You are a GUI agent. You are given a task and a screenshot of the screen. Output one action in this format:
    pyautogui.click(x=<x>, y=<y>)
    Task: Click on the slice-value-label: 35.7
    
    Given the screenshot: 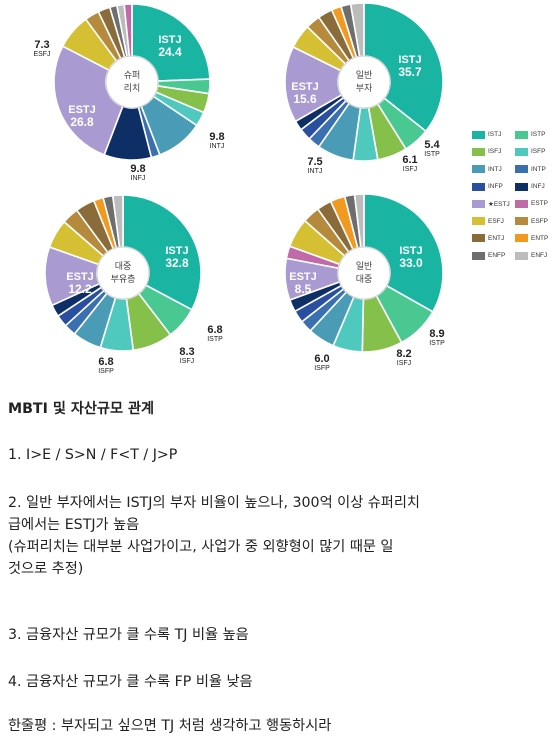 What is the action you would take?
    pyautogui.click(x=410, y=72)
    